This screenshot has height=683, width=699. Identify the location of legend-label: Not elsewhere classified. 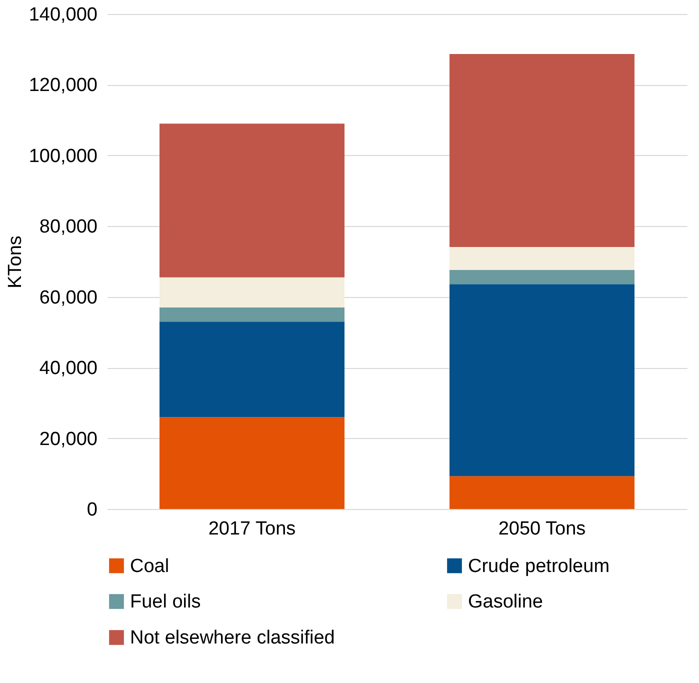
(232, 638).